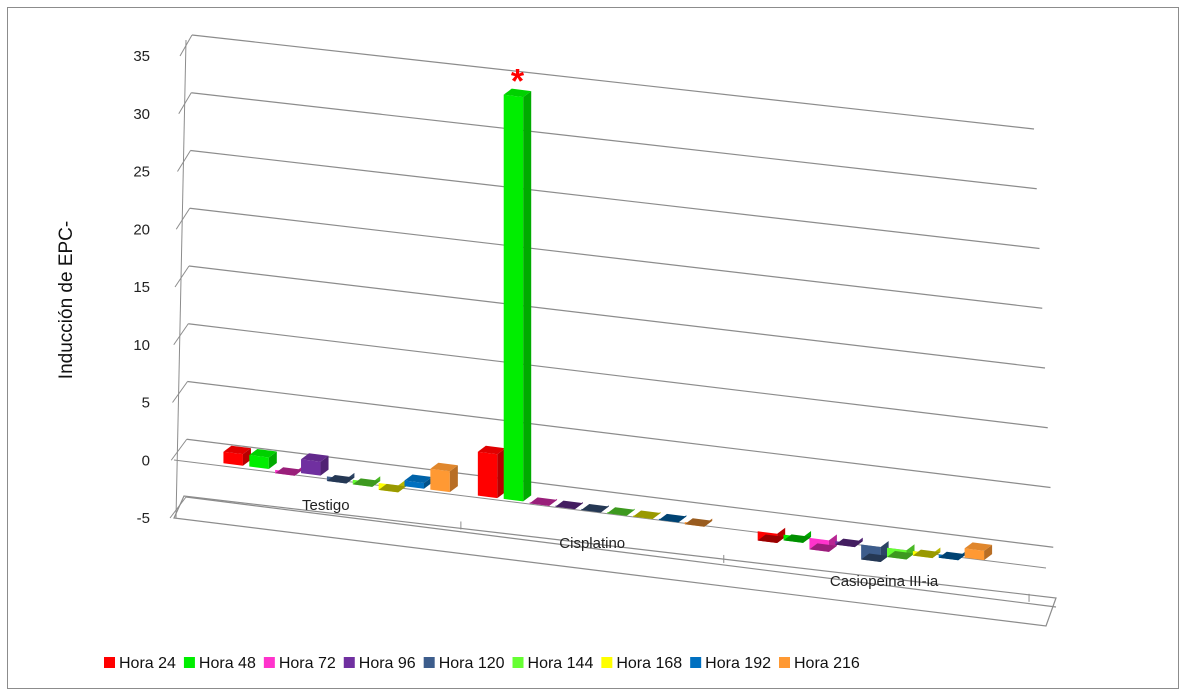 The width and height of the screenshot is (1188, 696). Describe the element at coordinates (141, 56) in the screenshot. I see `y-tick-label: 35` at that location.